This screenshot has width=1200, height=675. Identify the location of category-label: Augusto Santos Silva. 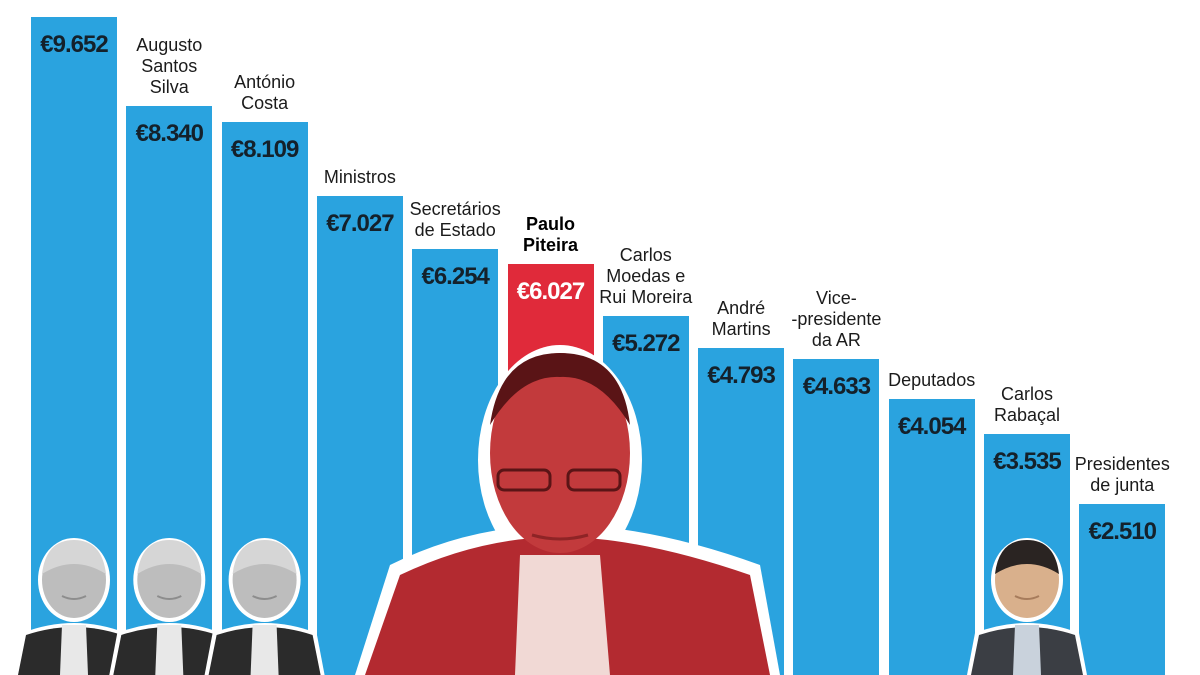
(169, 66).